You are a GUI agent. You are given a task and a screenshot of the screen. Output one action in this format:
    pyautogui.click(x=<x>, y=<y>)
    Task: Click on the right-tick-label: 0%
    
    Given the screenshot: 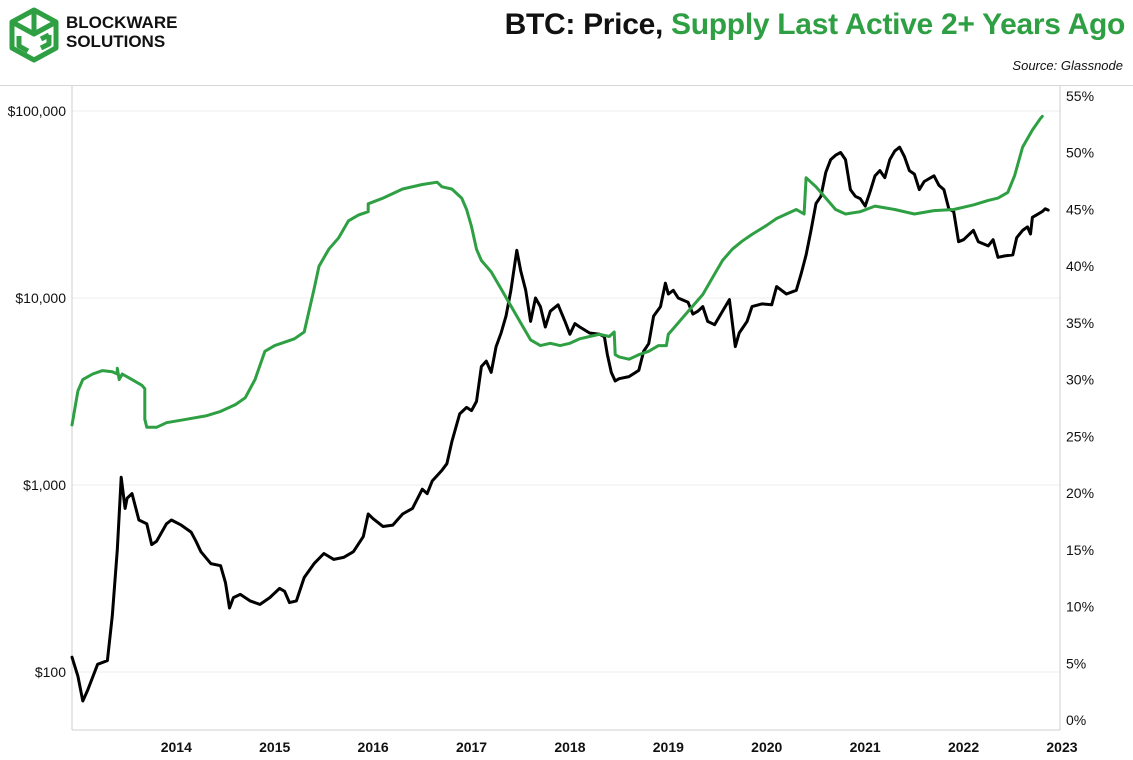 What is the action you would take?
    pyautogui.click(x=1076, y=720)
    